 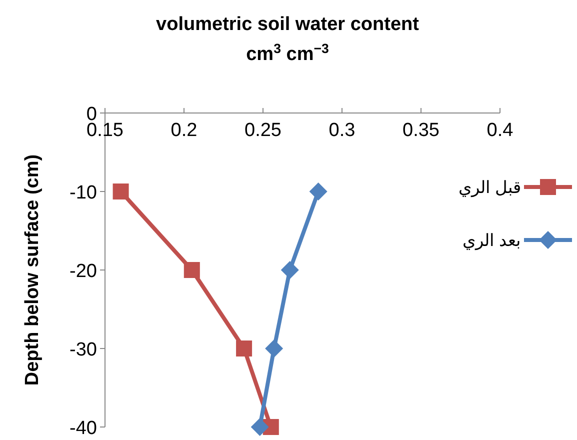 What do you see at coordinates (421, 130) in the screenshot?
I see `x-tick-label: 0.35` at bounding box center [421, 130].